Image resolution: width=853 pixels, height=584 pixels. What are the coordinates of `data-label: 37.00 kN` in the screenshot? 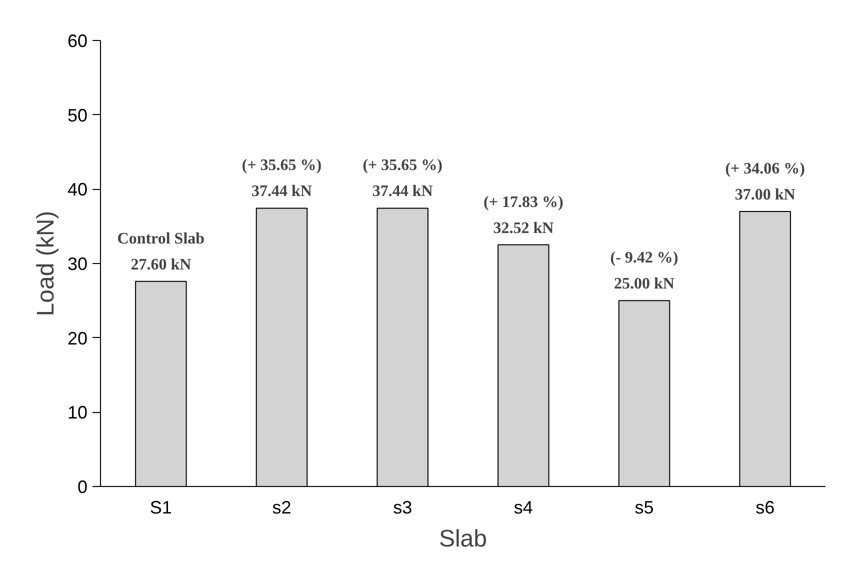 It's located at (765, 195).